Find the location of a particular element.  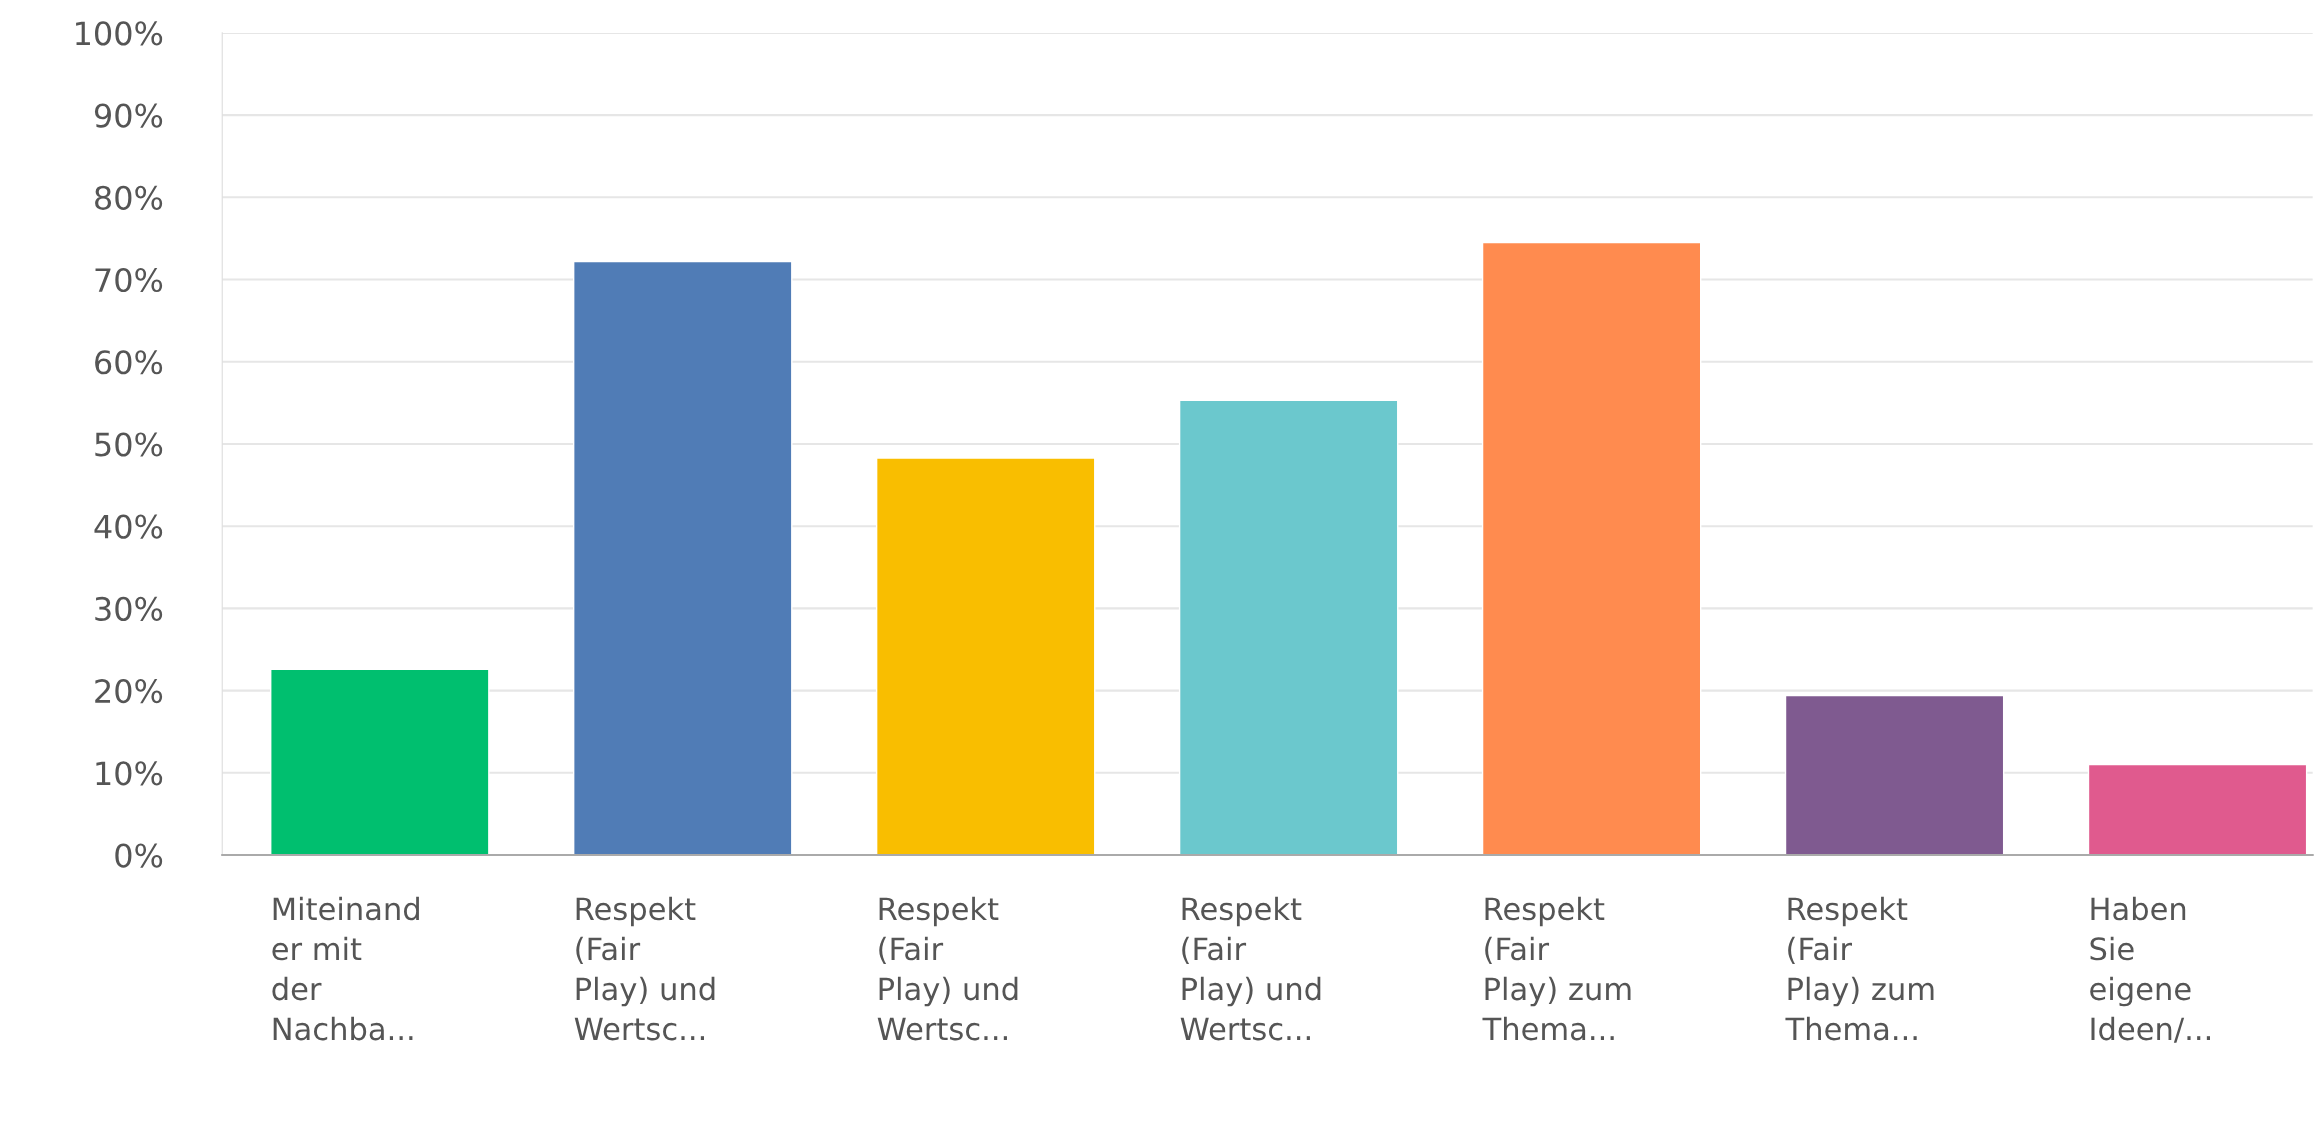

y-tick-label: 10% is located at coordinates (129, 773).